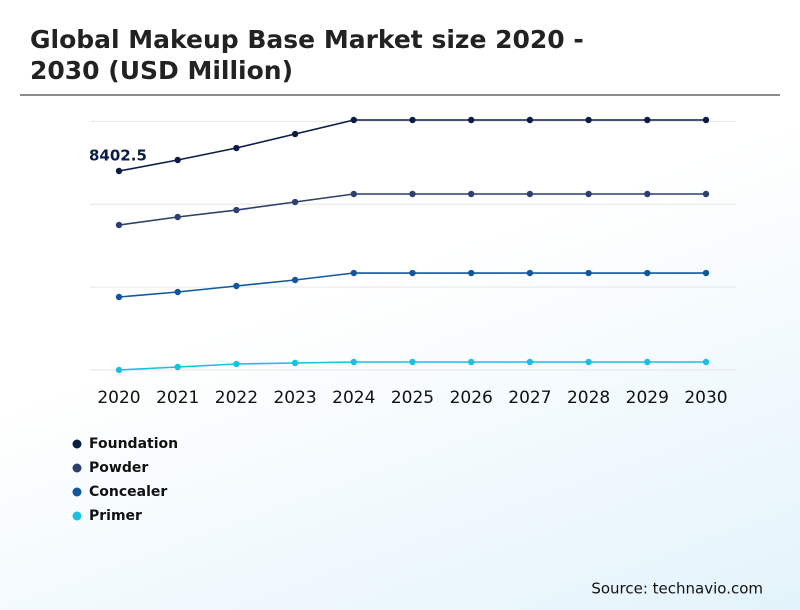  What do you see at coordinates (133, 444) in the screenshot?
I see `legend-label: Foundation` at bounding box center [133, 444].